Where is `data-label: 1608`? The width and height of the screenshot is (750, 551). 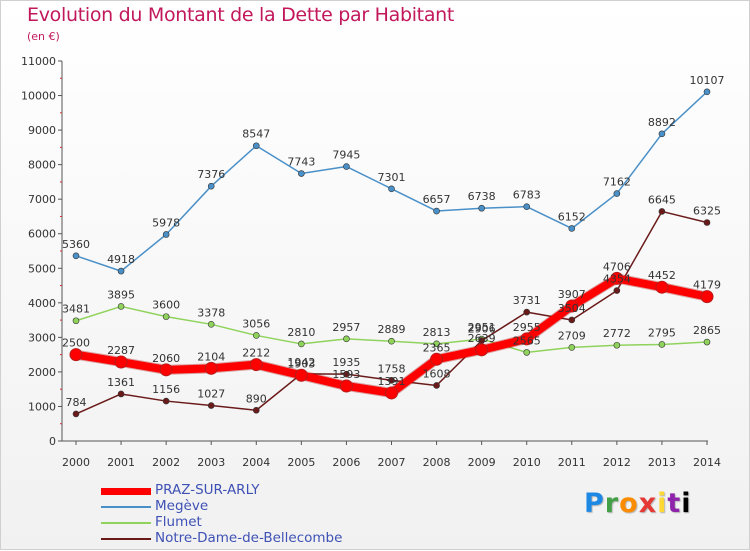
data-label: 1608 is located at coordinates (437, 373).